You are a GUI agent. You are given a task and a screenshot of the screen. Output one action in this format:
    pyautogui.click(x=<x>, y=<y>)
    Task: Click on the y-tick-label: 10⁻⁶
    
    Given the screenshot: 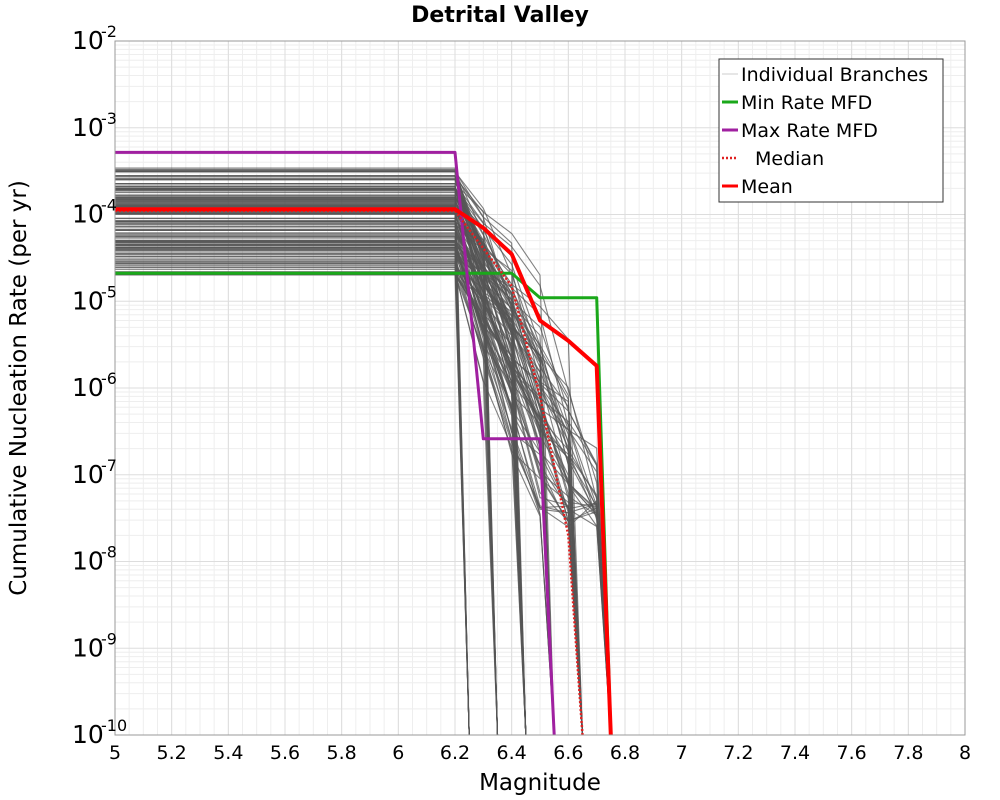 What is the action you would take?
    pyautogui.click(x=94, y=385)
    